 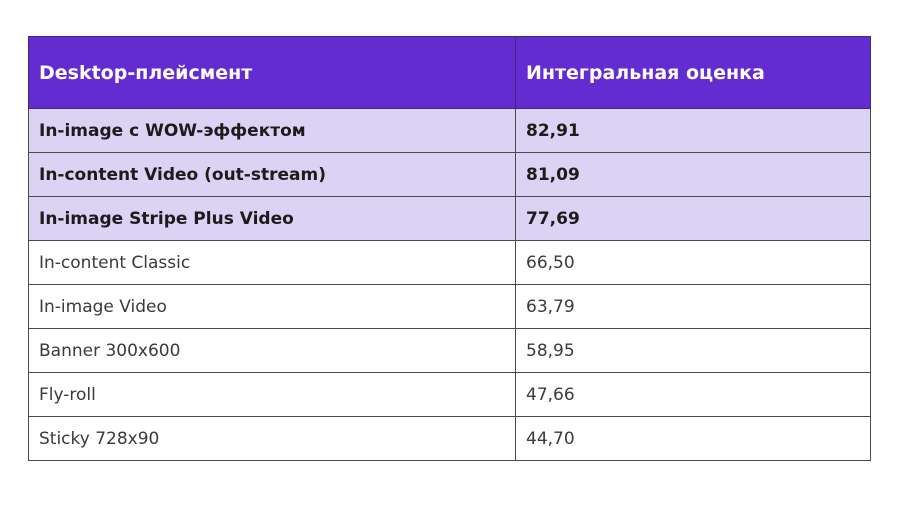 What do you see at coordinates (272, 130) in the screenshot?
I see `placement-cell: In-image с WOW-эффектом` at bounding box center [272, 130].